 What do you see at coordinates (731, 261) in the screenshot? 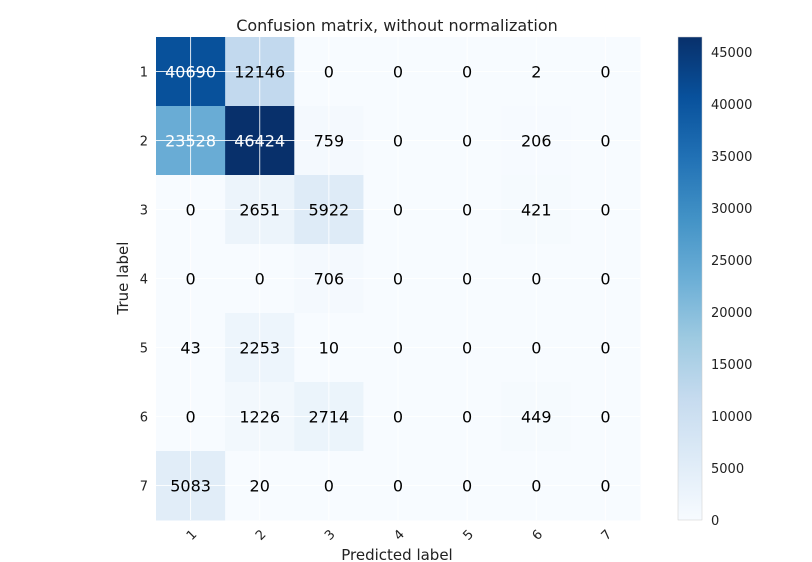
I see `colorbar-tick-label: 25000` at bounding box center [731, 261].